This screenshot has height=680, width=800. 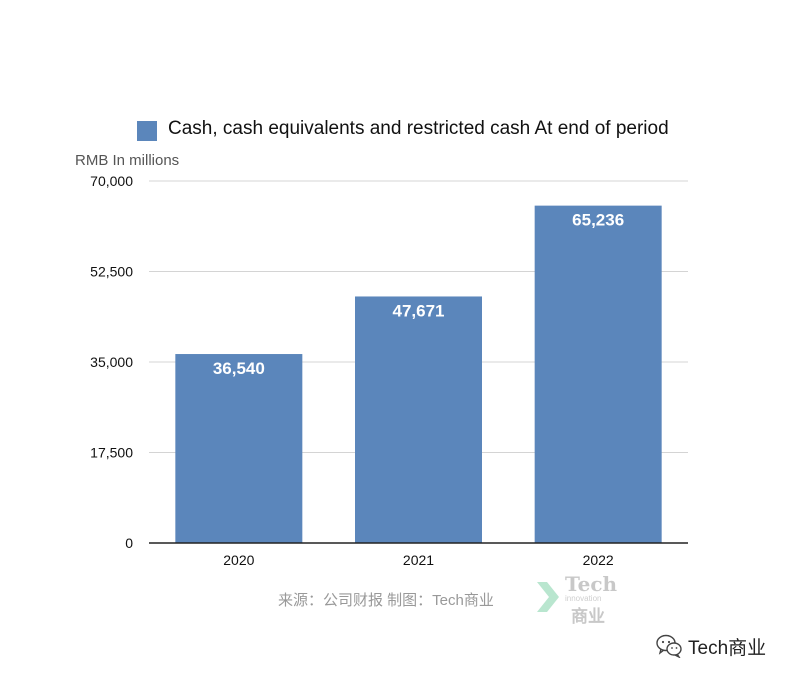 I want to click on watermark-logo: Tech innovation 商业, so click(x=580, y=599).